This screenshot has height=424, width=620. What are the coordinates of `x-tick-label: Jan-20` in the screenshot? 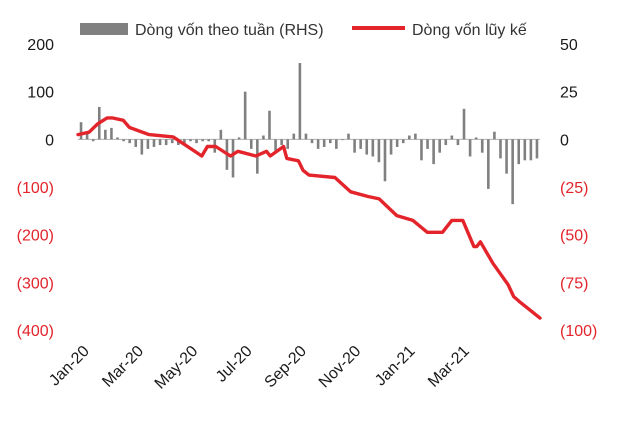 It's located at (69, 366).